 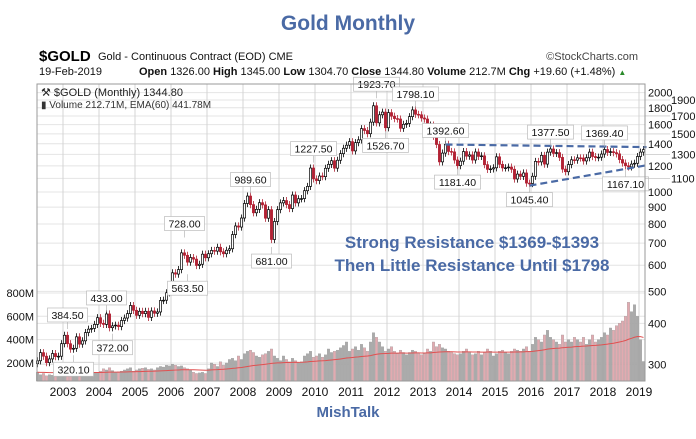 What do you see at coordinates (126, 105) in the screenshot?
I see `legend-volume: ▮ Volume 212.71M, EMA(60) 441.78M` at bounding box center [126, 105].